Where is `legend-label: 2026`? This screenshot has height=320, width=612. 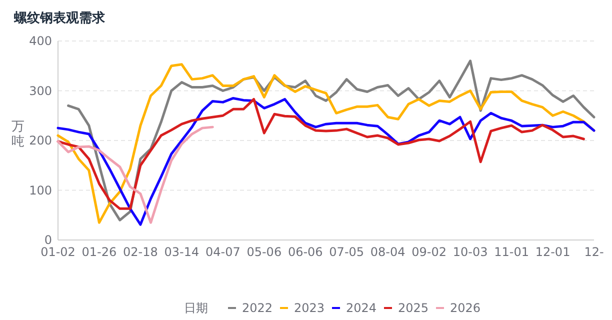
legend-label: 2026 is located at coordinates (465, 308).